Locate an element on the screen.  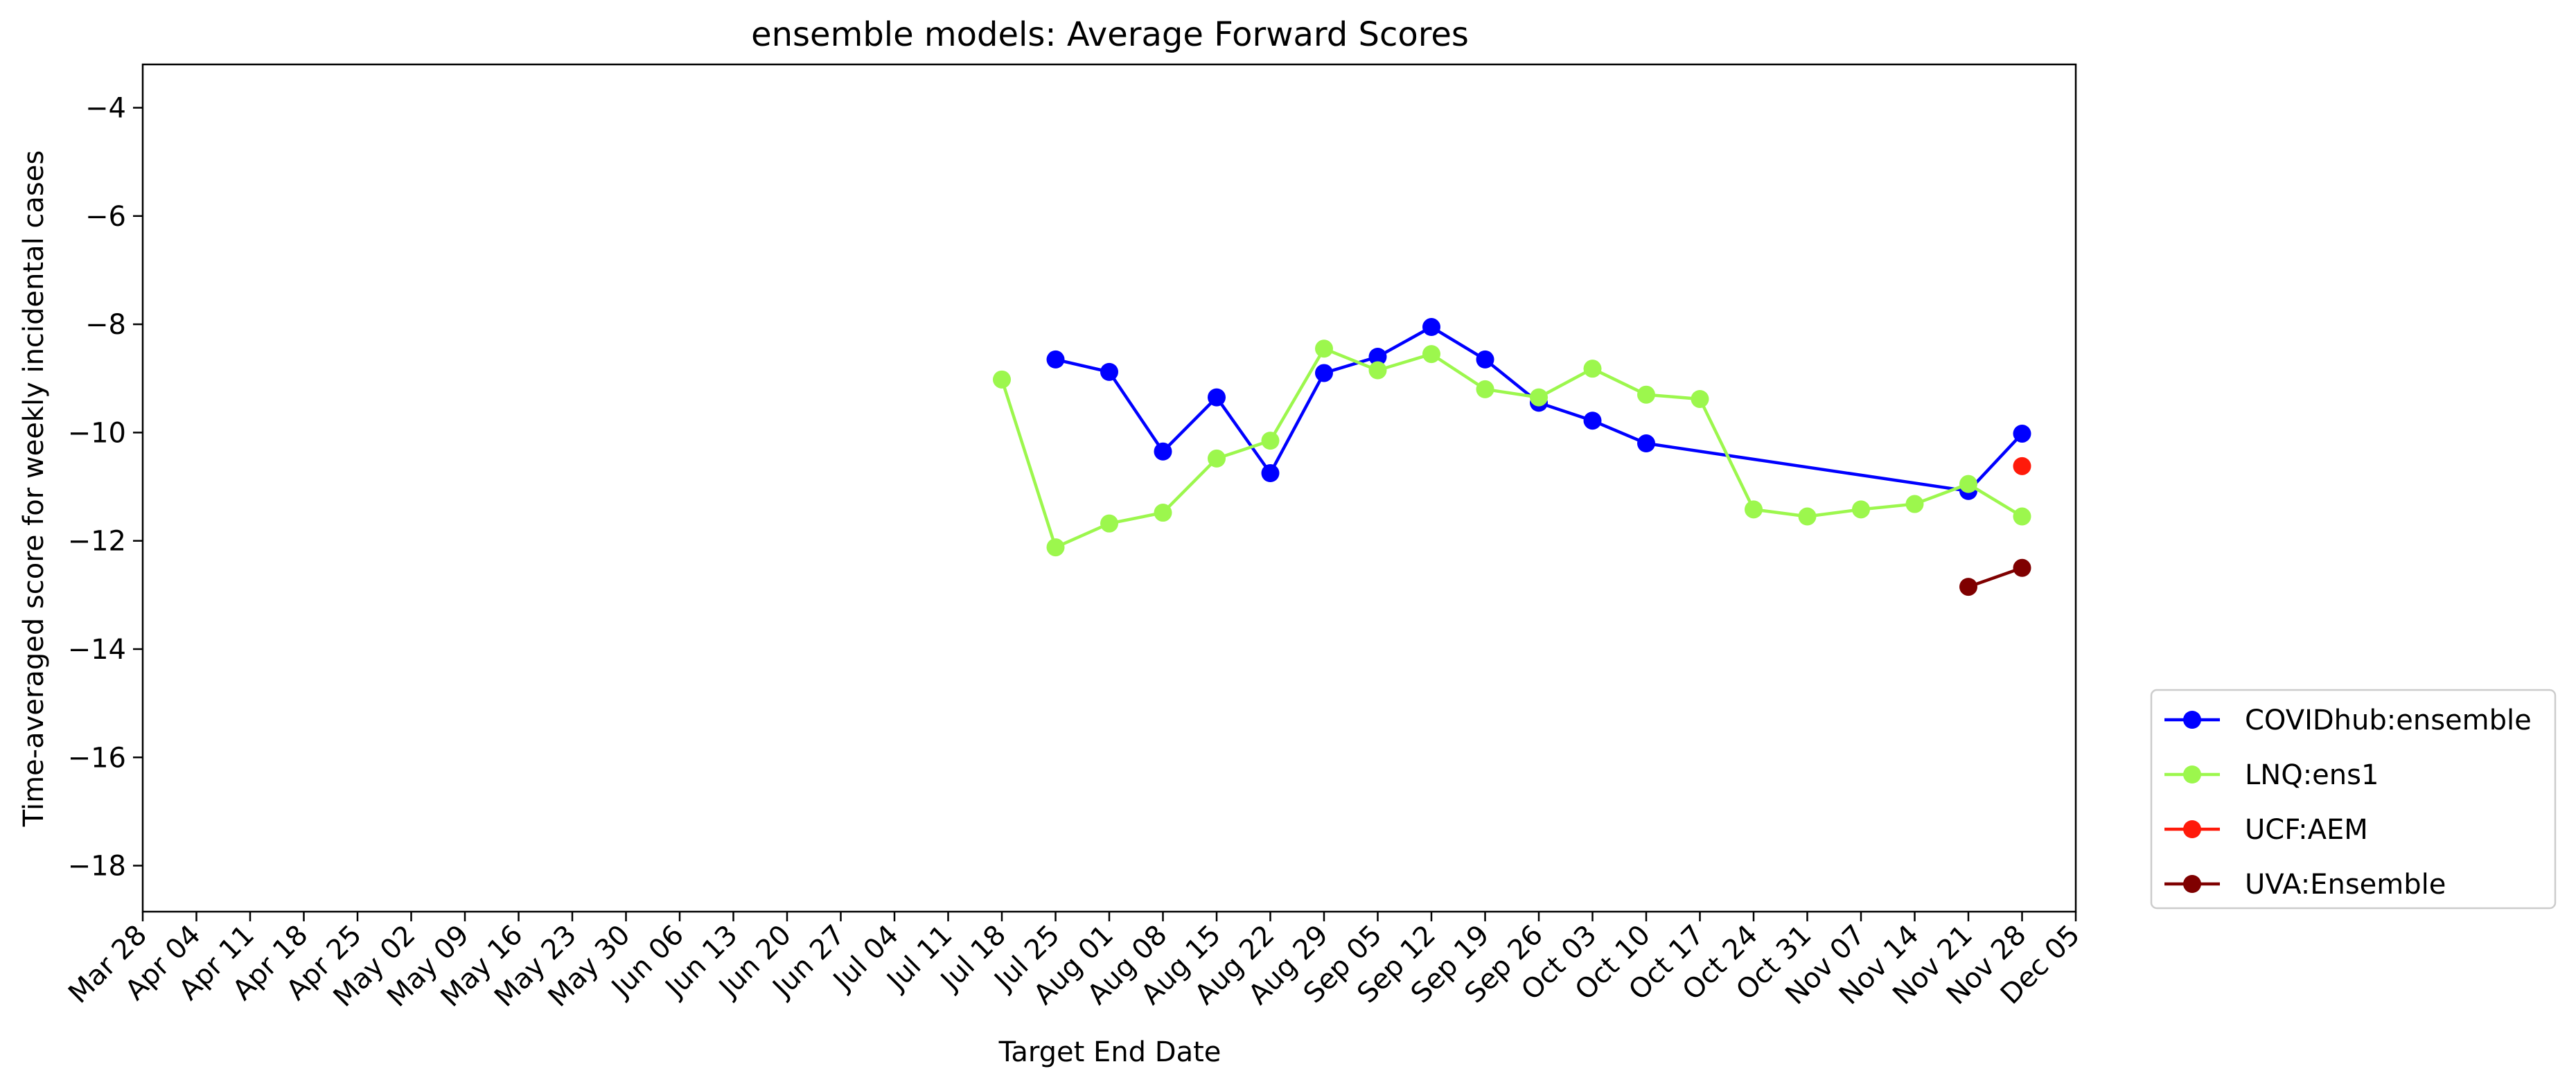
chart-title: ensemble models: Average Forward Scores is located at coordinates (1110, 34).